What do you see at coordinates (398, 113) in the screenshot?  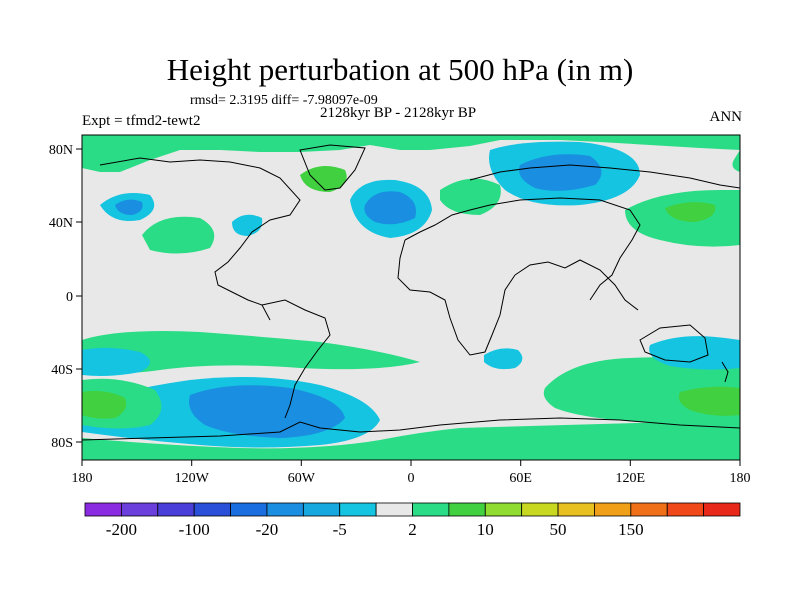 I see `period-label: 2128kyr BP - 2128kyr BP` at bounding box center [398, 113].